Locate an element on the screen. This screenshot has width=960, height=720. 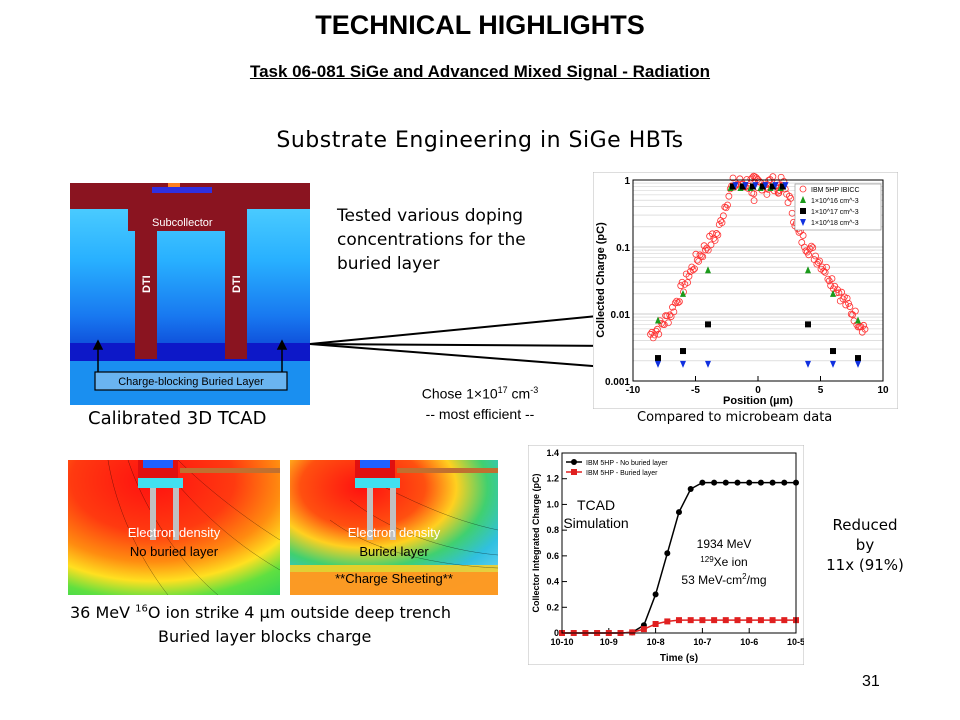
y-axis-label: Collector Integrated Charge (pC) is located at coordinates (536, 542).